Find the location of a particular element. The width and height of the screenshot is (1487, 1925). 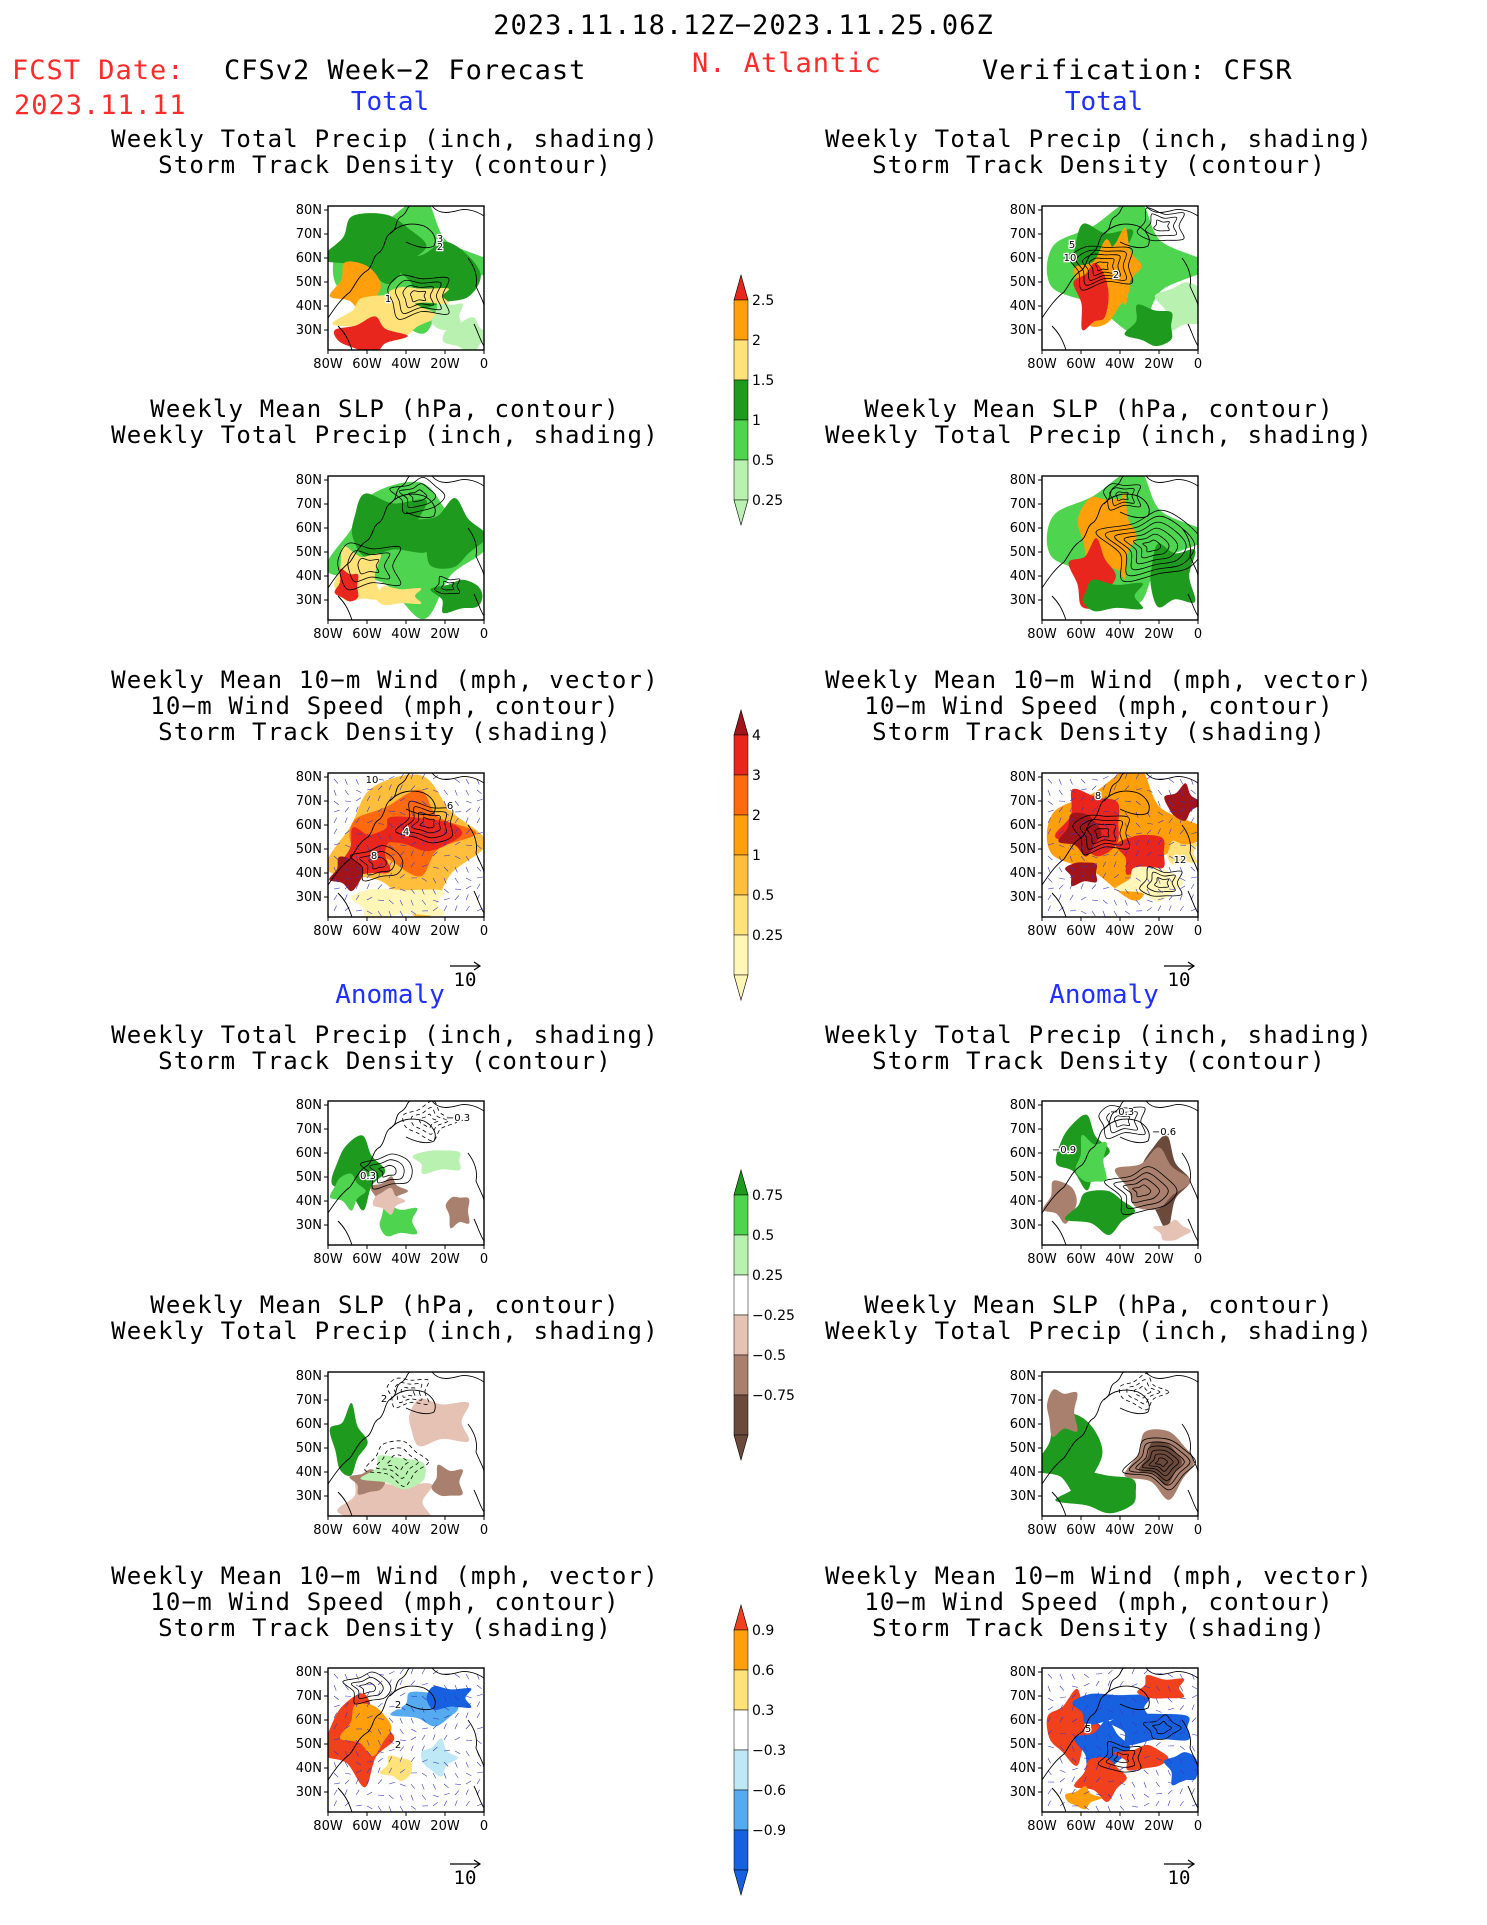

colorbar-label: 1 is located at coordinates (756, 856).